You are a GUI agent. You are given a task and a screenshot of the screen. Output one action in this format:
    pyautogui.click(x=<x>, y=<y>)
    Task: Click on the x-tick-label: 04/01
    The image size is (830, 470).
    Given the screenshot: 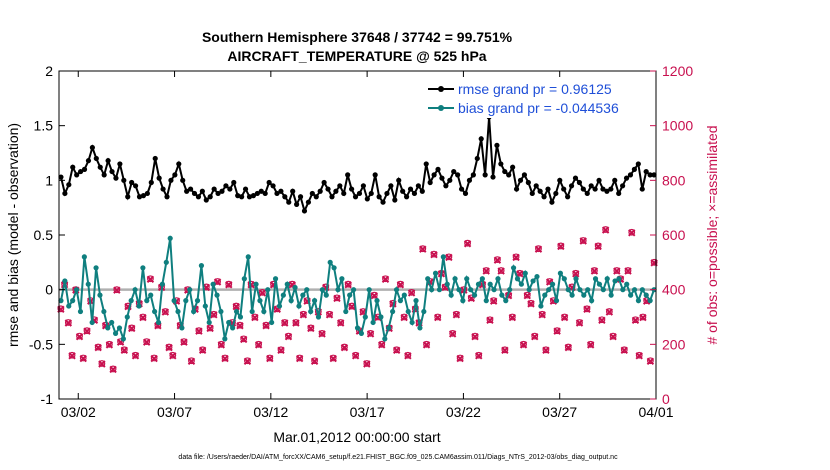 What is the action you would take?
    pyautogui.click(x=655, y=412)
    